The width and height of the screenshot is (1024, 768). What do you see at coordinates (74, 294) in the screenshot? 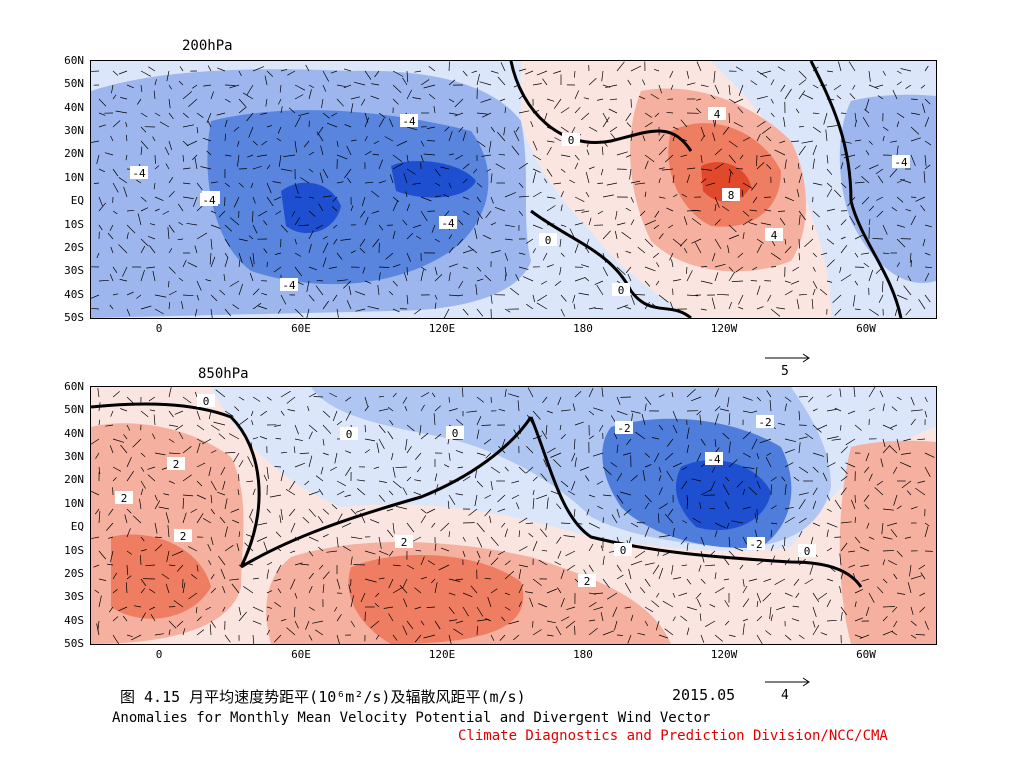
I see `latitude-label: 40S` at bounding box center [74, 294].